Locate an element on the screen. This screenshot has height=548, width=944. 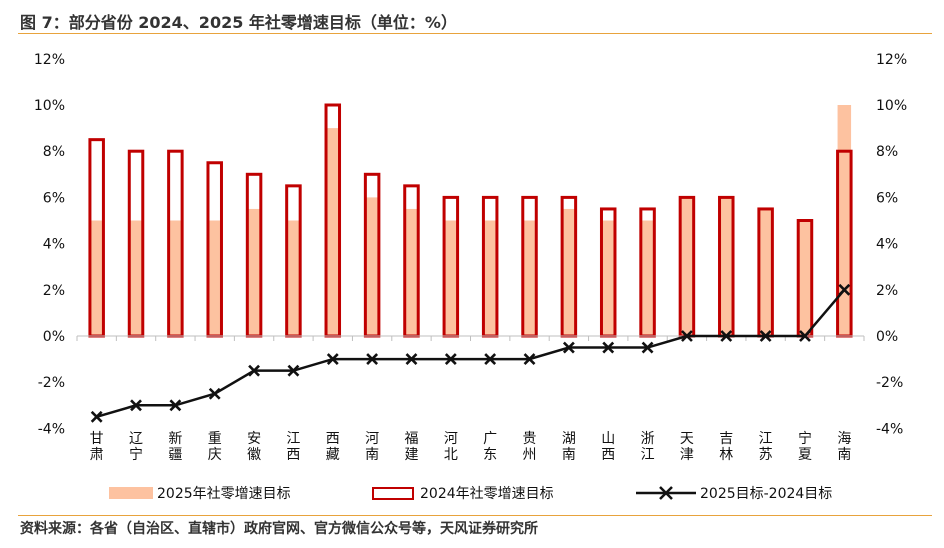
x-label-14: 浙江 is located at coordinates (648, 447).